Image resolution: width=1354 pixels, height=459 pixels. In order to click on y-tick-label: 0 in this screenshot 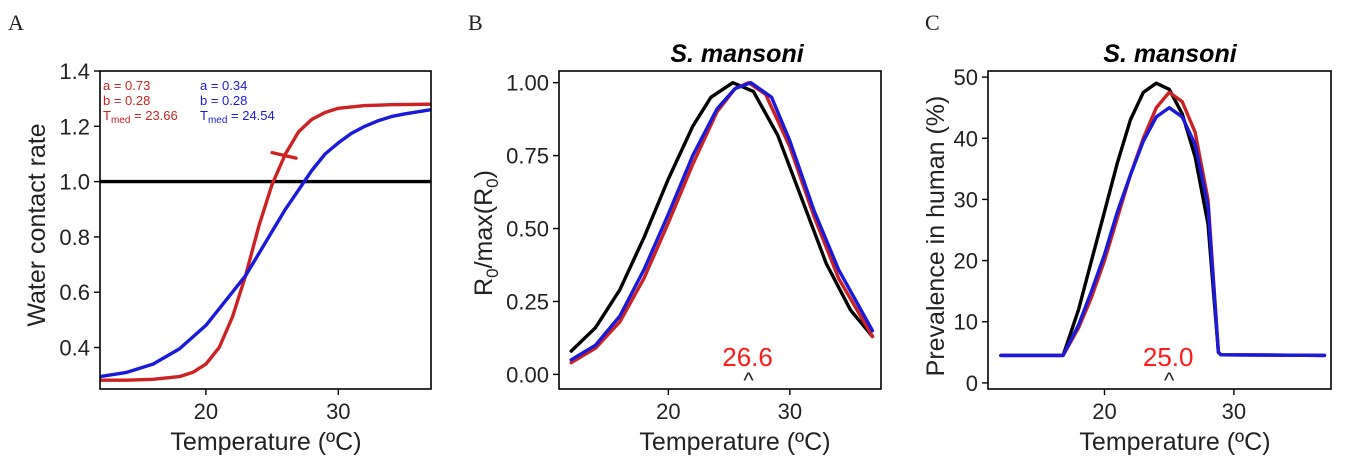, I will do `click(972, 383)`.